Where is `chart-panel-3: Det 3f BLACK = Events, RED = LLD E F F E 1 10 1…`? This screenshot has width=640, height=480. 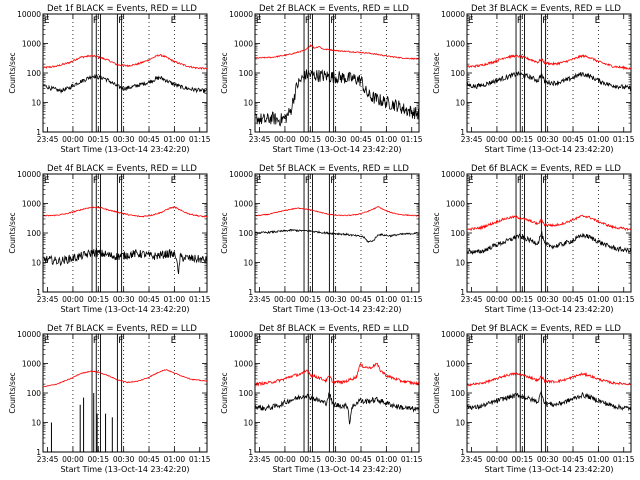 chart-panel-3: Det 3f BLACK = Events, RED = LLD E F F E 1 10 1… is located at coordinates (533, 79).